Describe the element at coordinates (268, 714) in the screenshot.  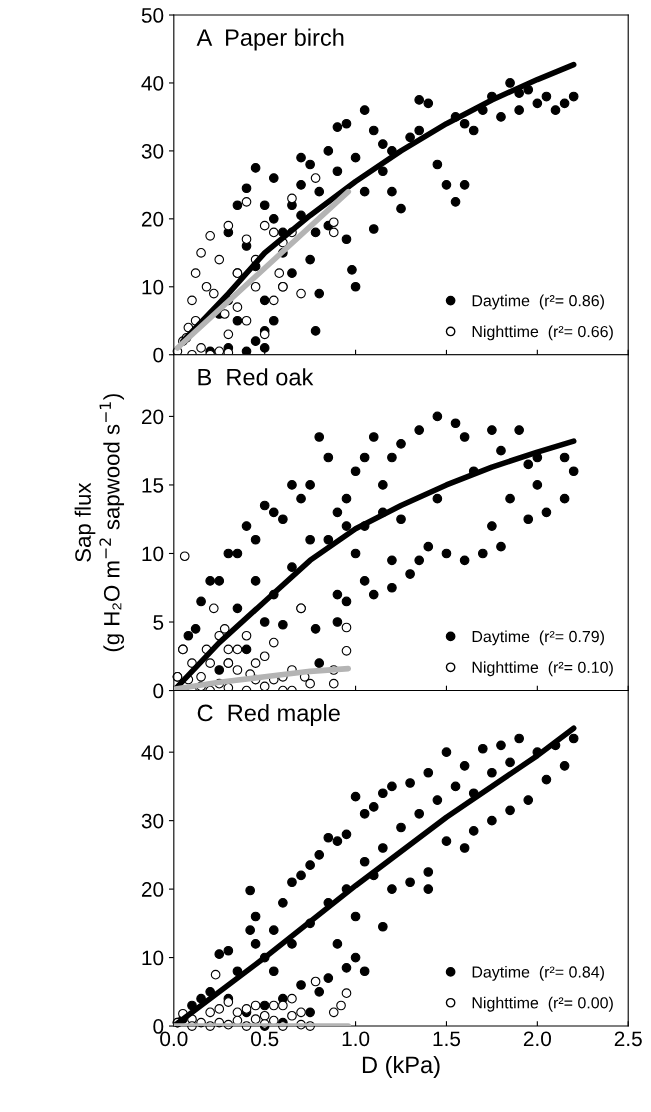
I see `text: C Red maple` at that location.